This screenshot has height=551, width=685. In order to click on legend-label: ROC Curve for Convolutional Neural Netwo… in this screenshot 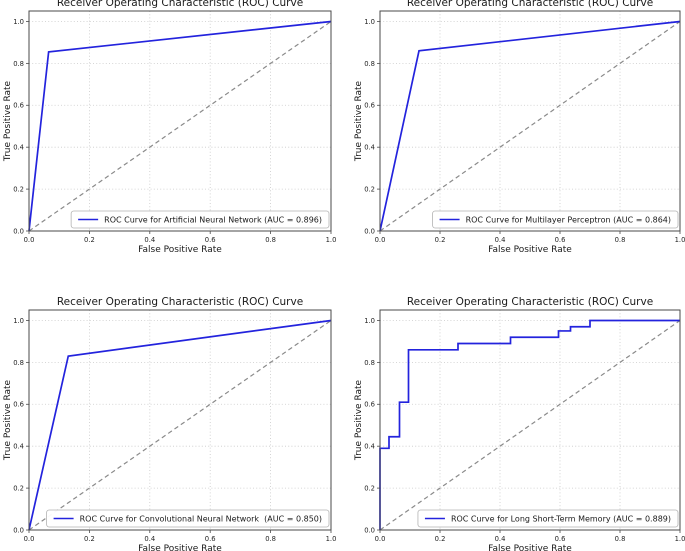, I will do `click(201, 518)`.